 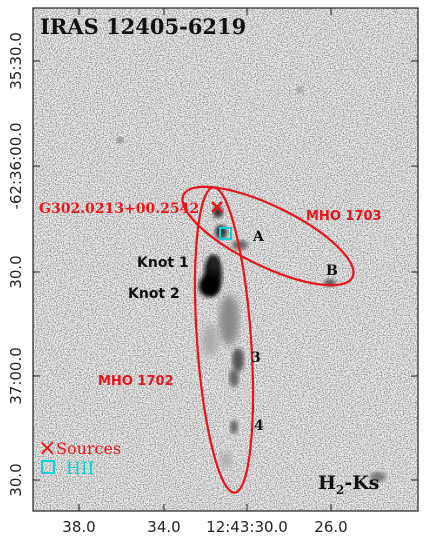 I want to click on x-tick-label-0: 38.0, so click(x=78, y=527).